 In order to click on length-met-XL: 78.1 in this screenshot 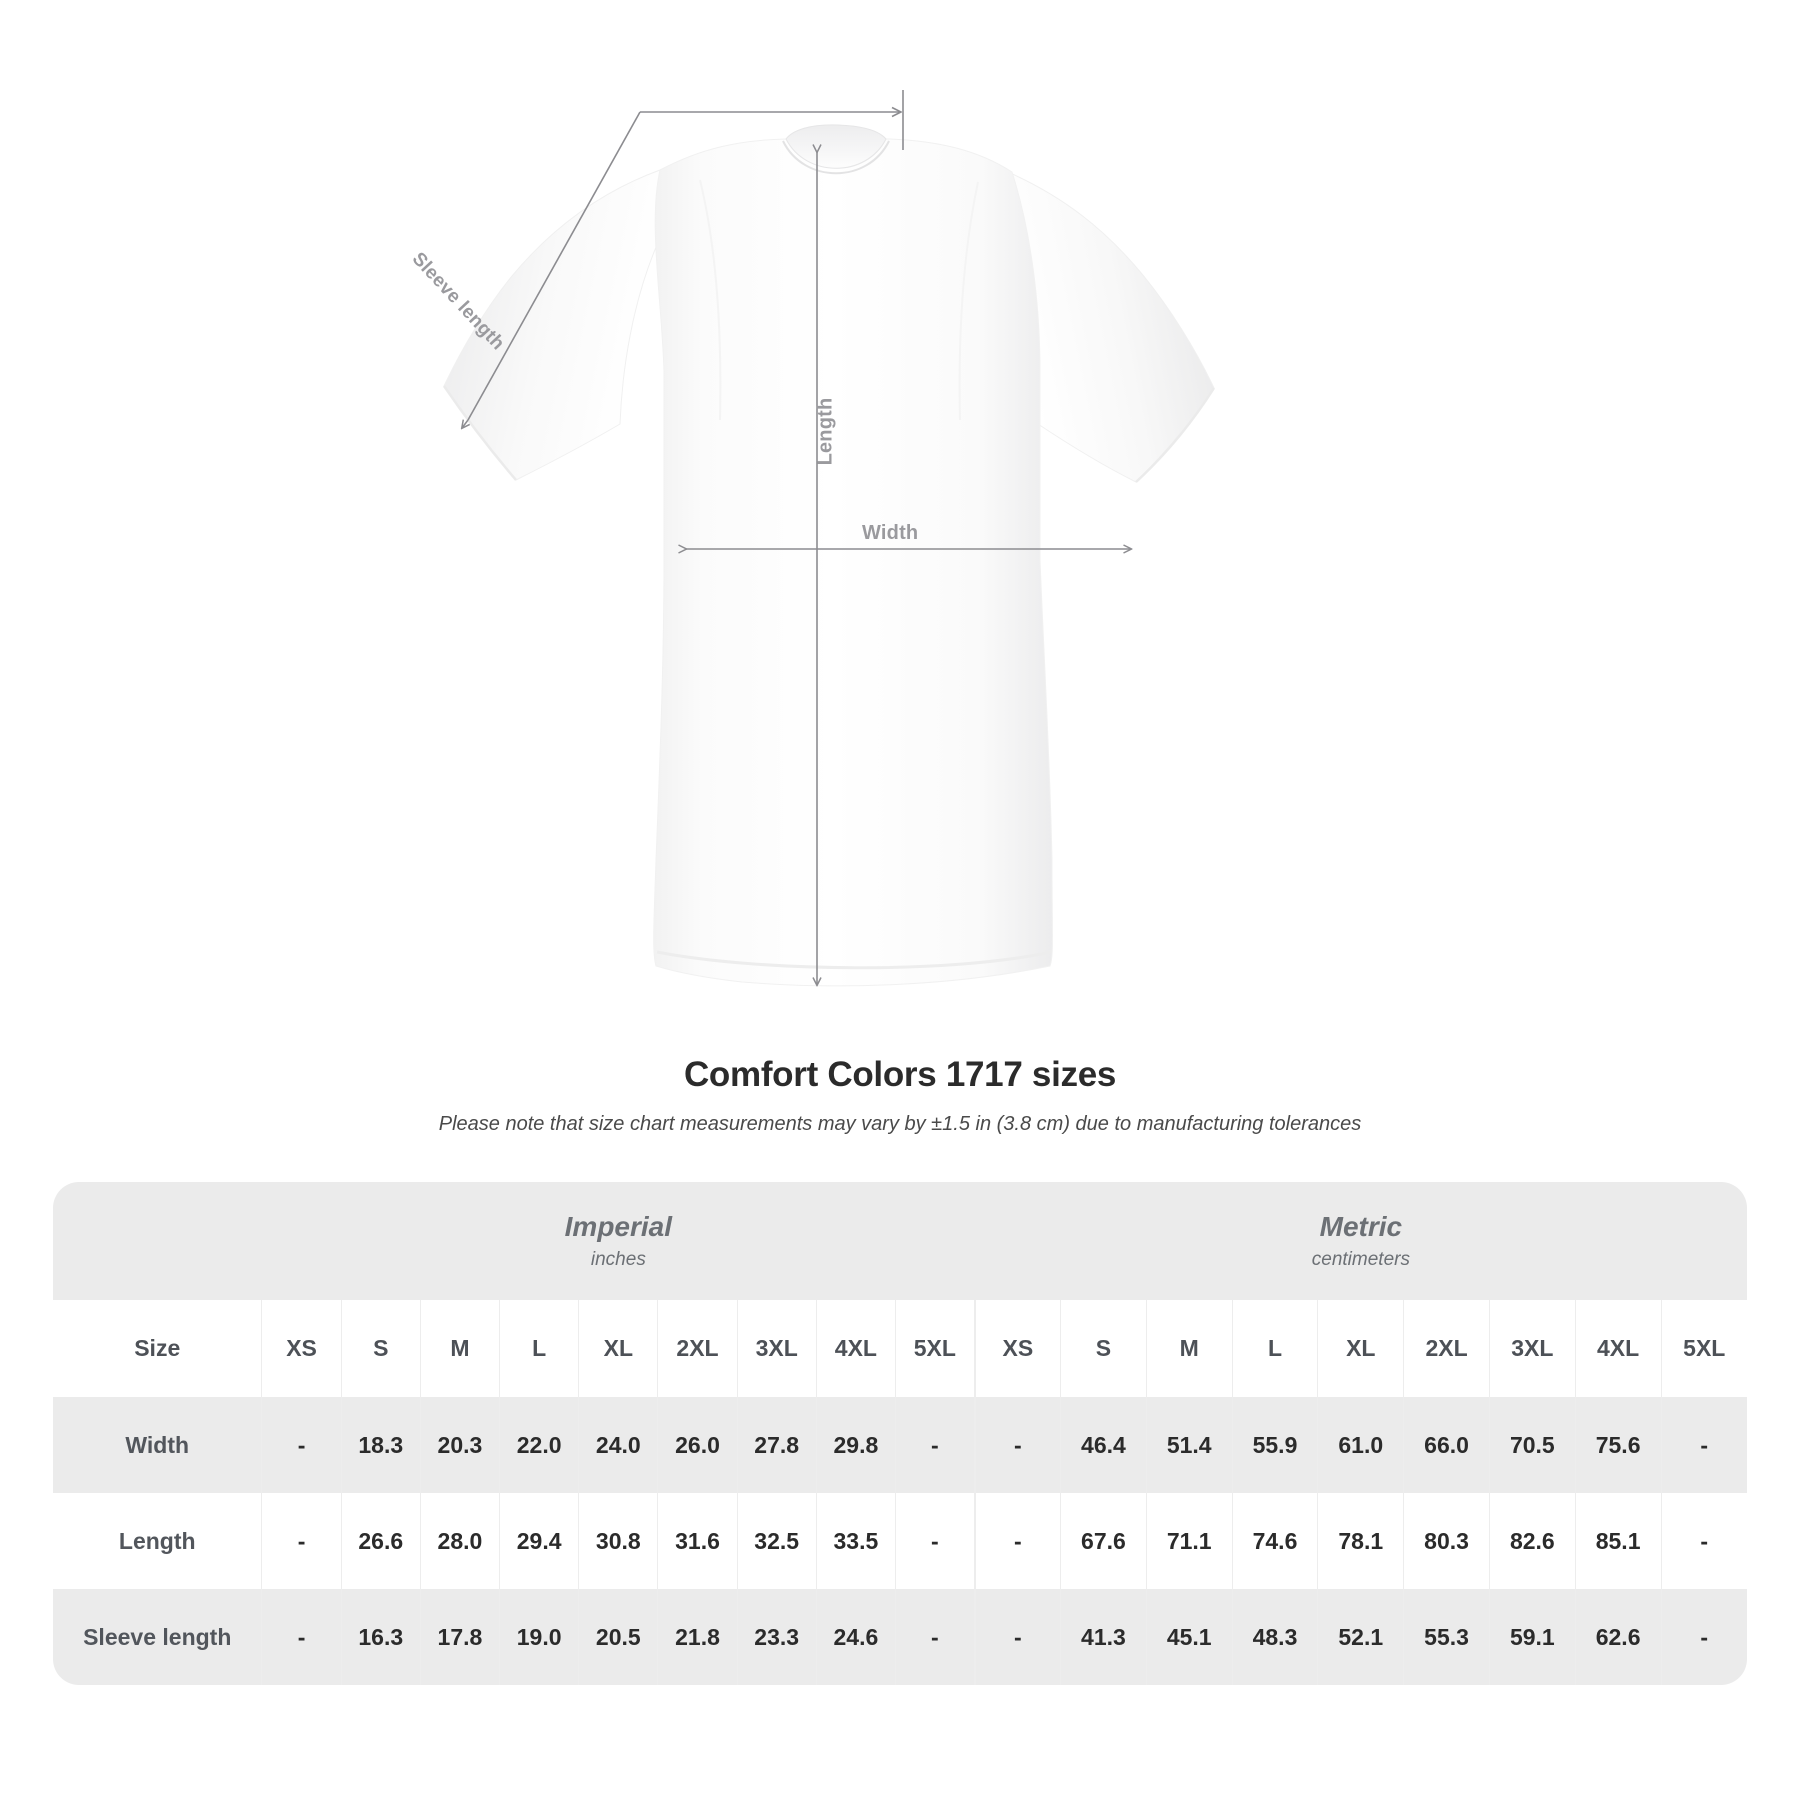, I will do `click(1360, 1541)`.